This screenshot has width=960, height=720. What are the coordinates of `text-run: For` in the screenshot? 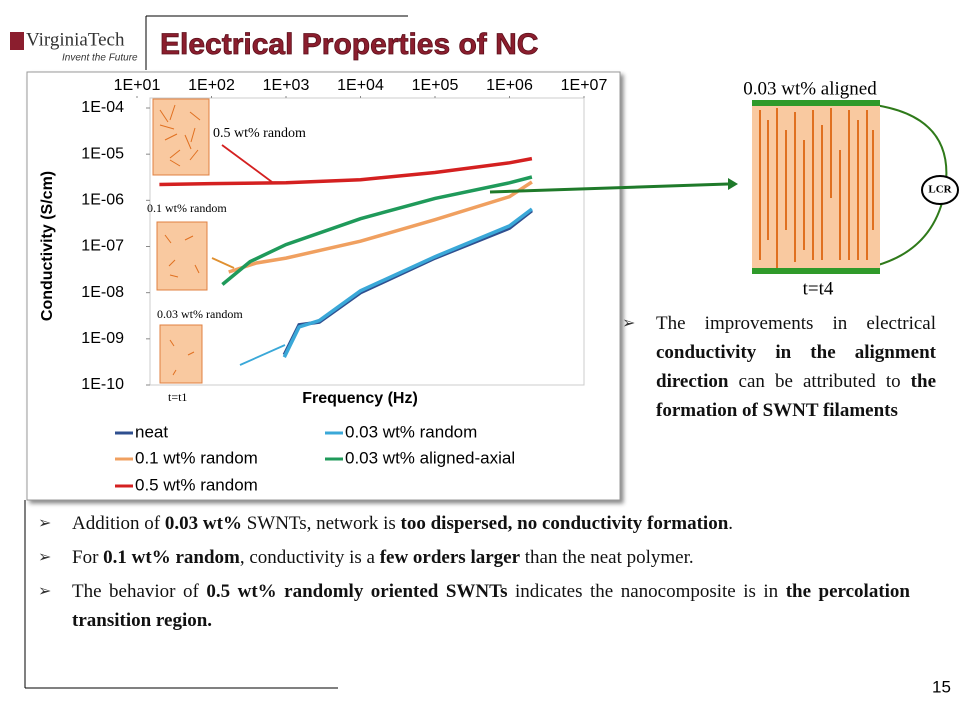 It's located at (88, 557).